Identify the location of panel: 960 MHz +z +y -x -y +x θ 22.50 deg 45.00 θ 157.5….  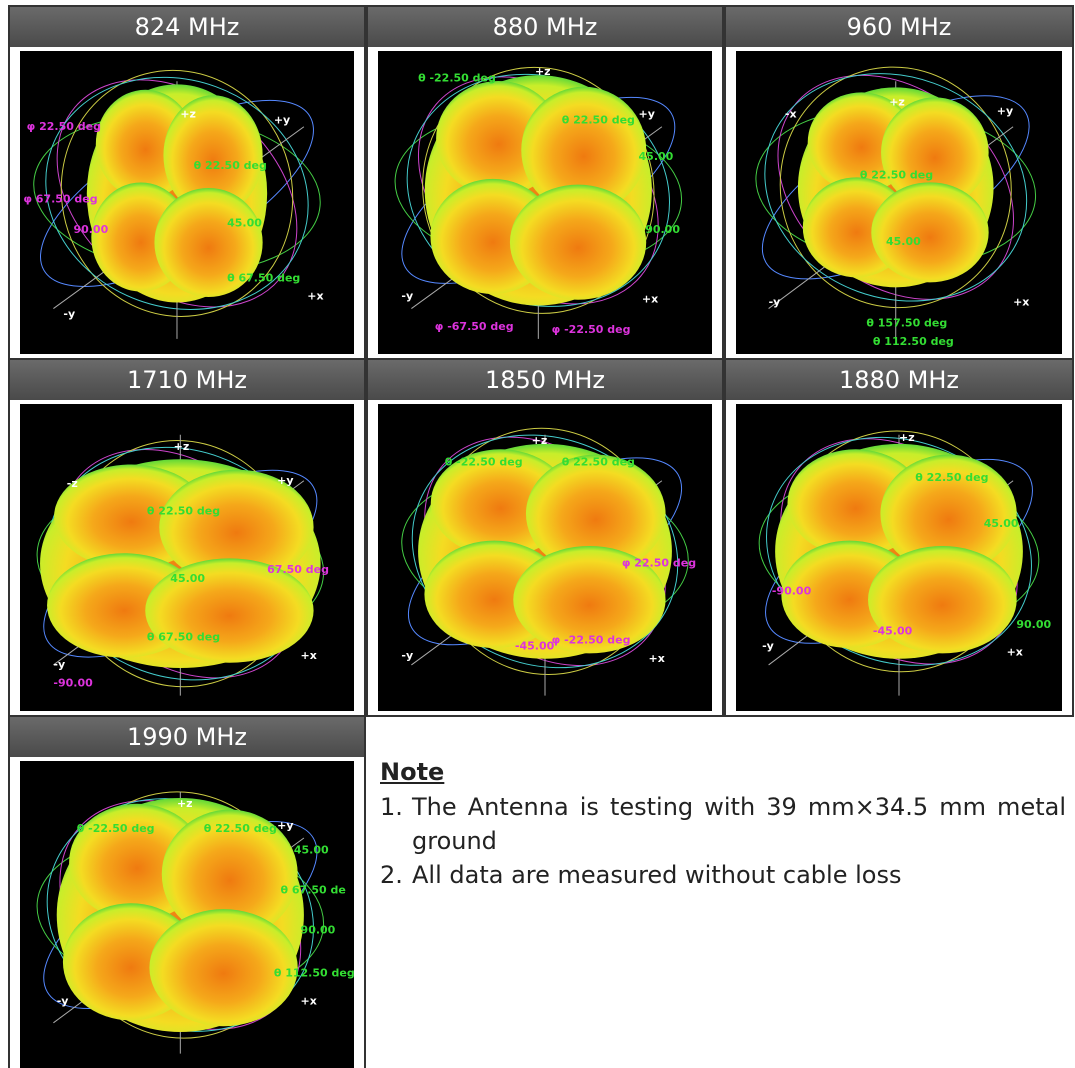
(899, 182).